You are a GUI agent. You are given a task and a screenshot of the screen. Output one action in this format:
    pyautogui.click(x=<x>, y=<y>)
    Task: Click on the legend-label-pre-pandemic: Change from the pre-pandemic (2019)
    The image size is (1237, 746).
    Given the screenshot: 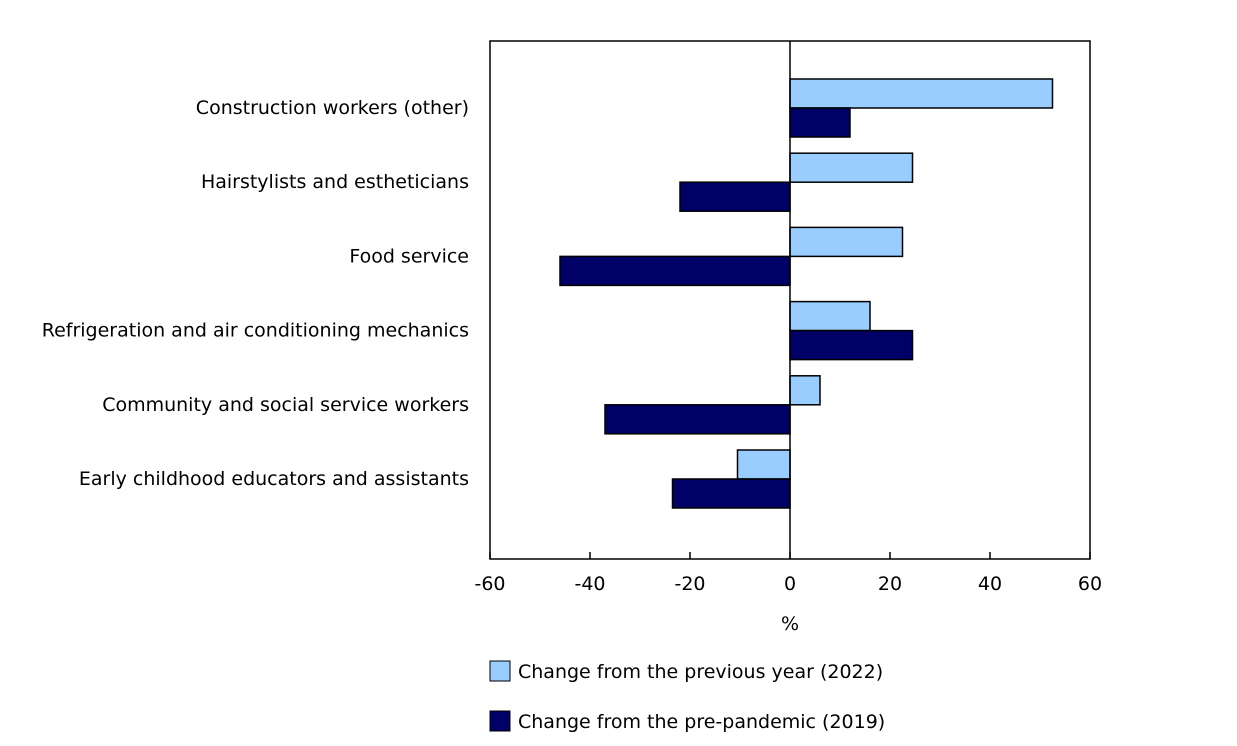 What is the action you would take?
    pyautogui.click(x=701, y=722)
    